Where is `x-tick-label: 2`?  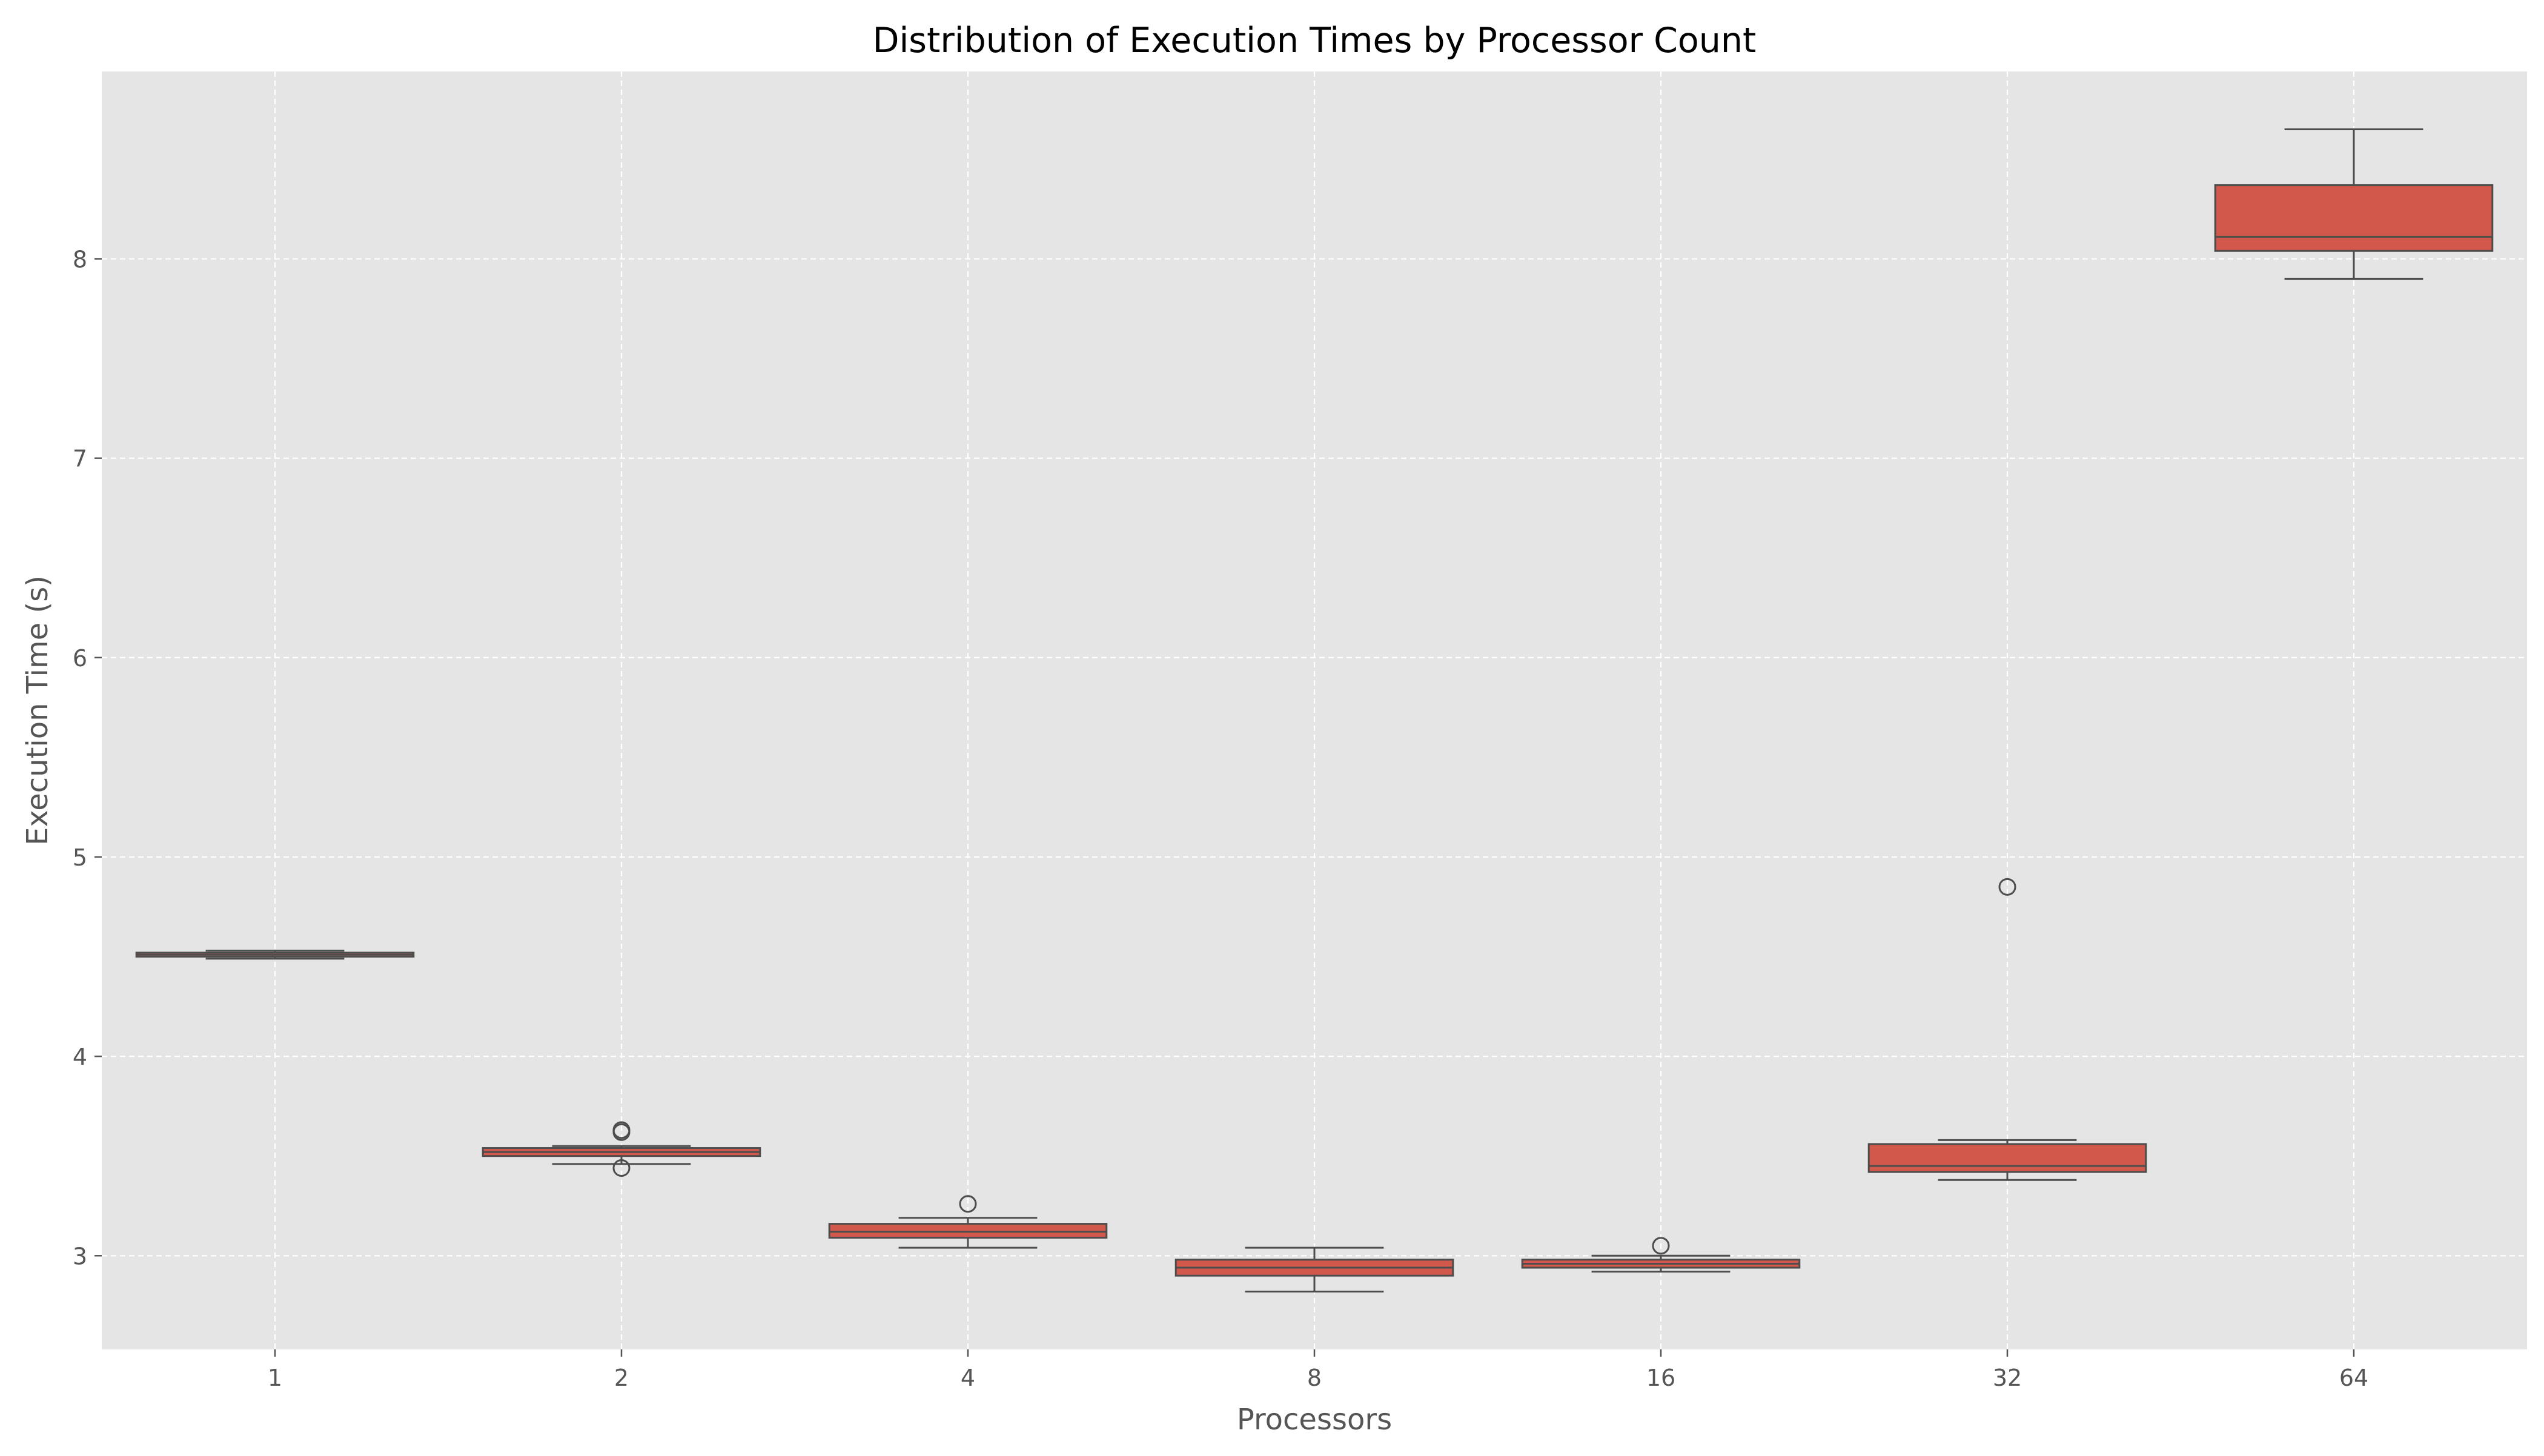
x-tick-label: 2 is located at coordinates (621, 1378).